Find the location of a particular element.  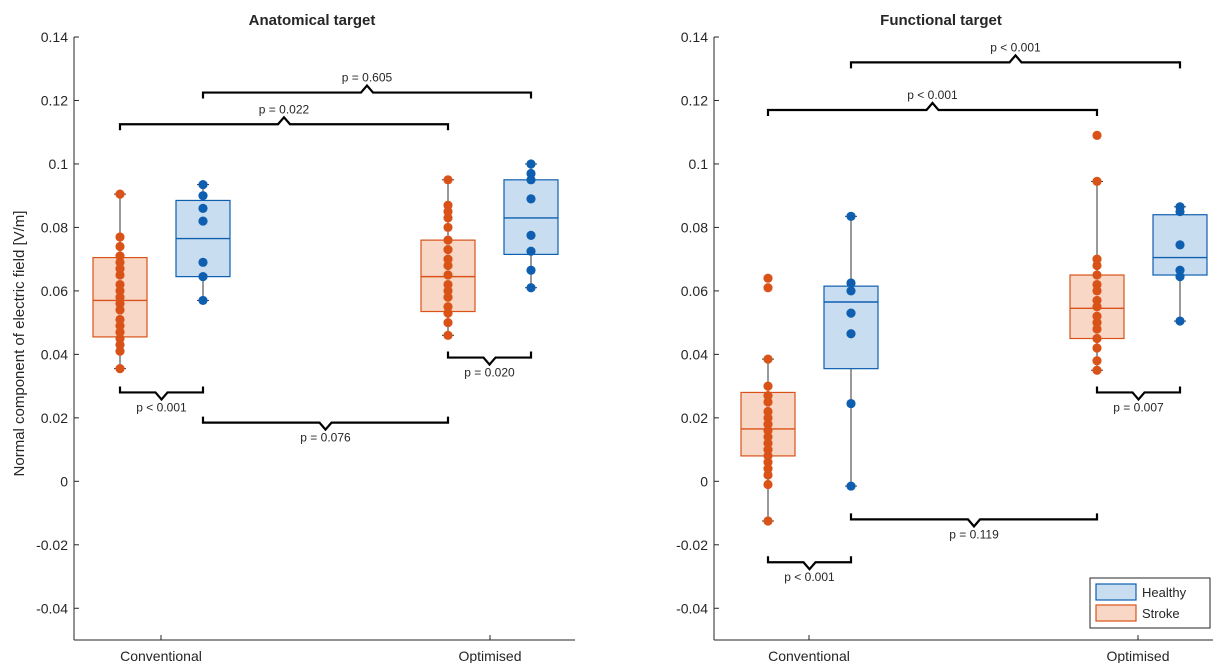

panel-title: Functional target is located at coordinates (941, 20).